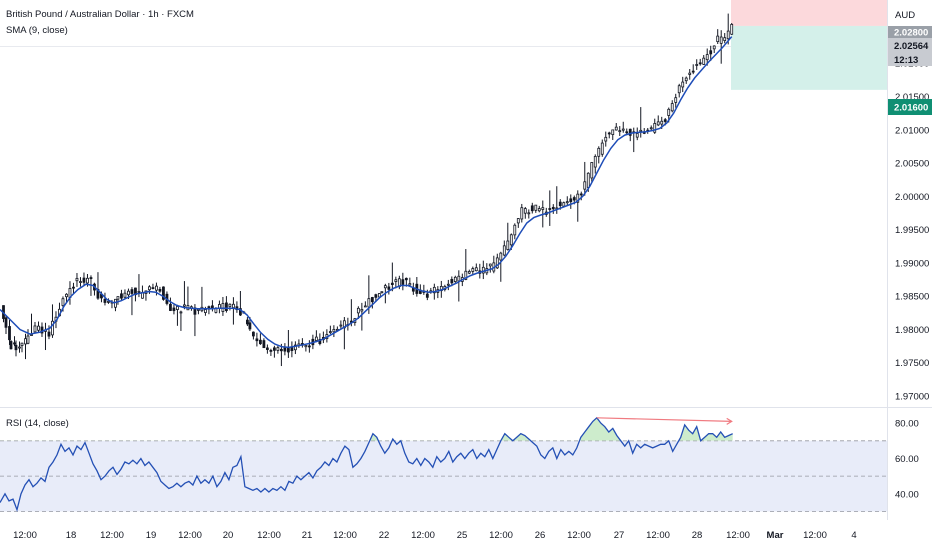 This screenshot has width=932, height=550. Describe the element at coordinates (307, 535) in the screenshot. I see `time-tick-label: 21` at that location.